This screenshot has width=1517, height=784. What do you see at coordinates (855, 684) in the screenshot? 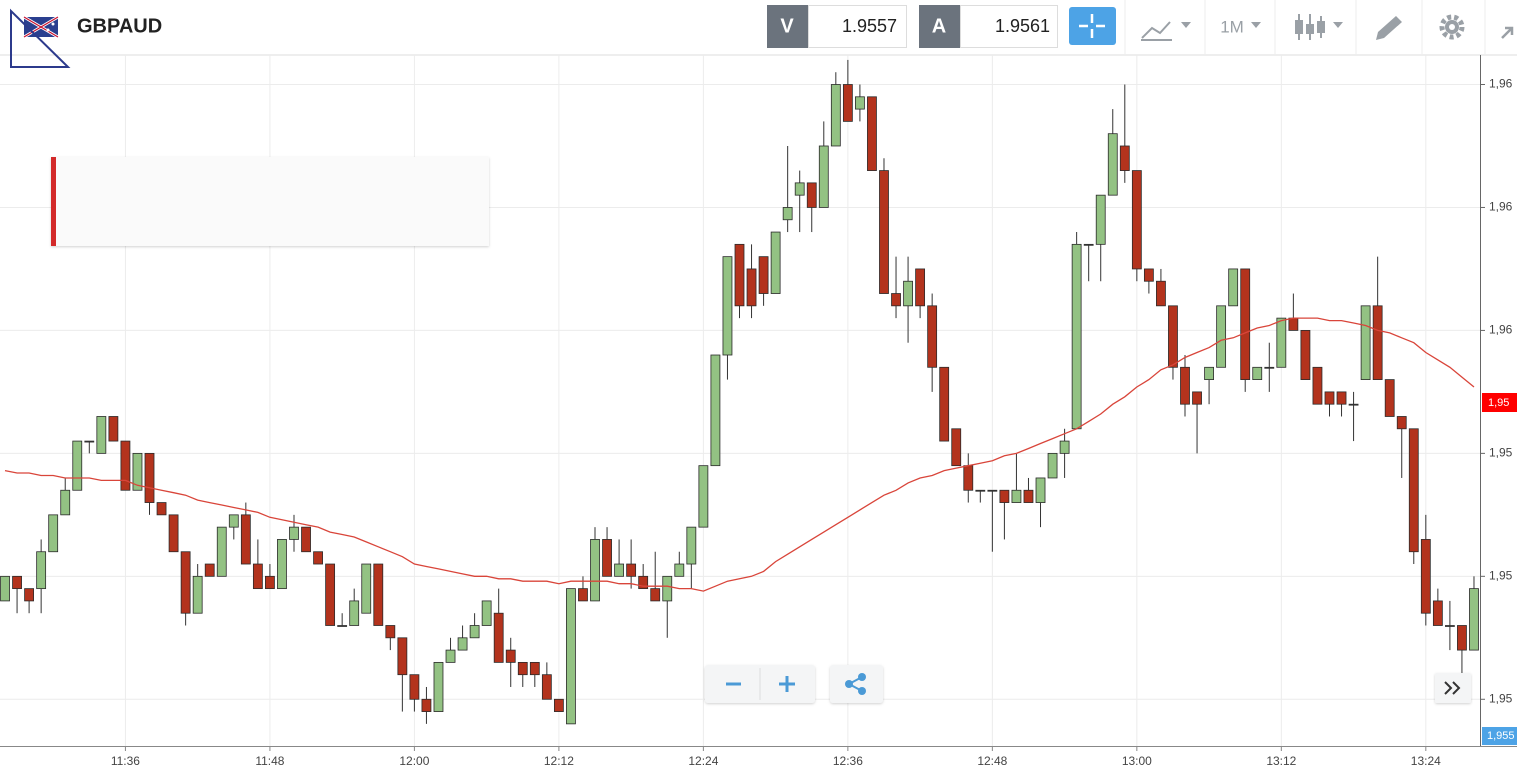
I see `share-button` at bounding box center [855, 684].